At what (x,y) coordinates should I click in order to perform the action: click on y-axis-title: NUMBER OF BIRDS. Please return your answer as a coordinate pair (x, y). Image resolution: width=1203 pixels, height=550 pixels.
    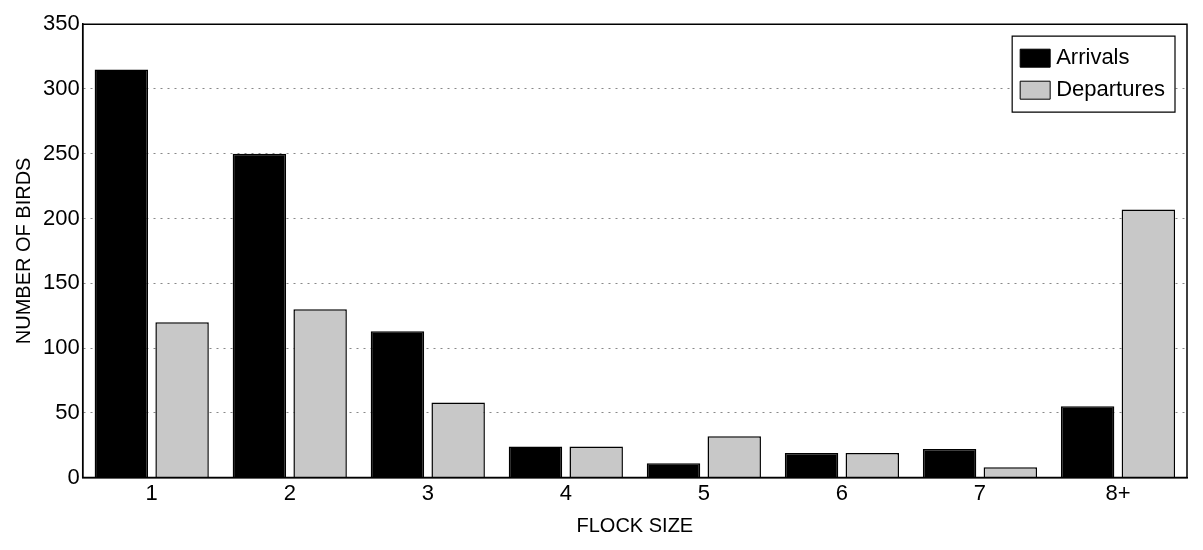
    Looking at the image, I should click on (22, 251).